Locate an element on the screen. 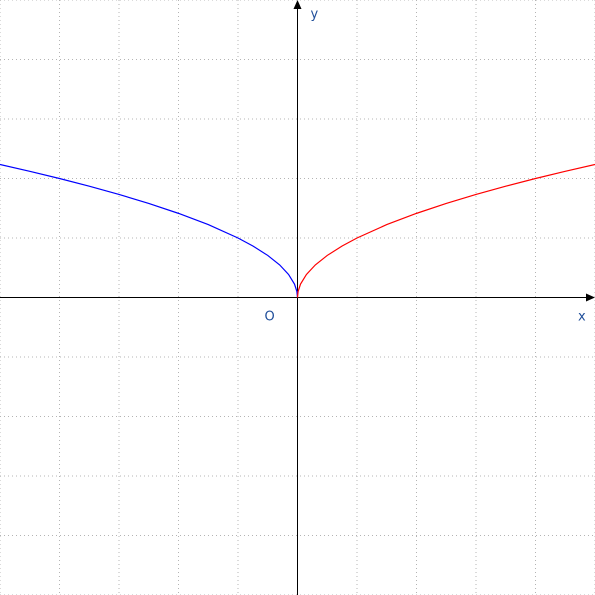  series-2-curve is located at coordinates (445, 230).